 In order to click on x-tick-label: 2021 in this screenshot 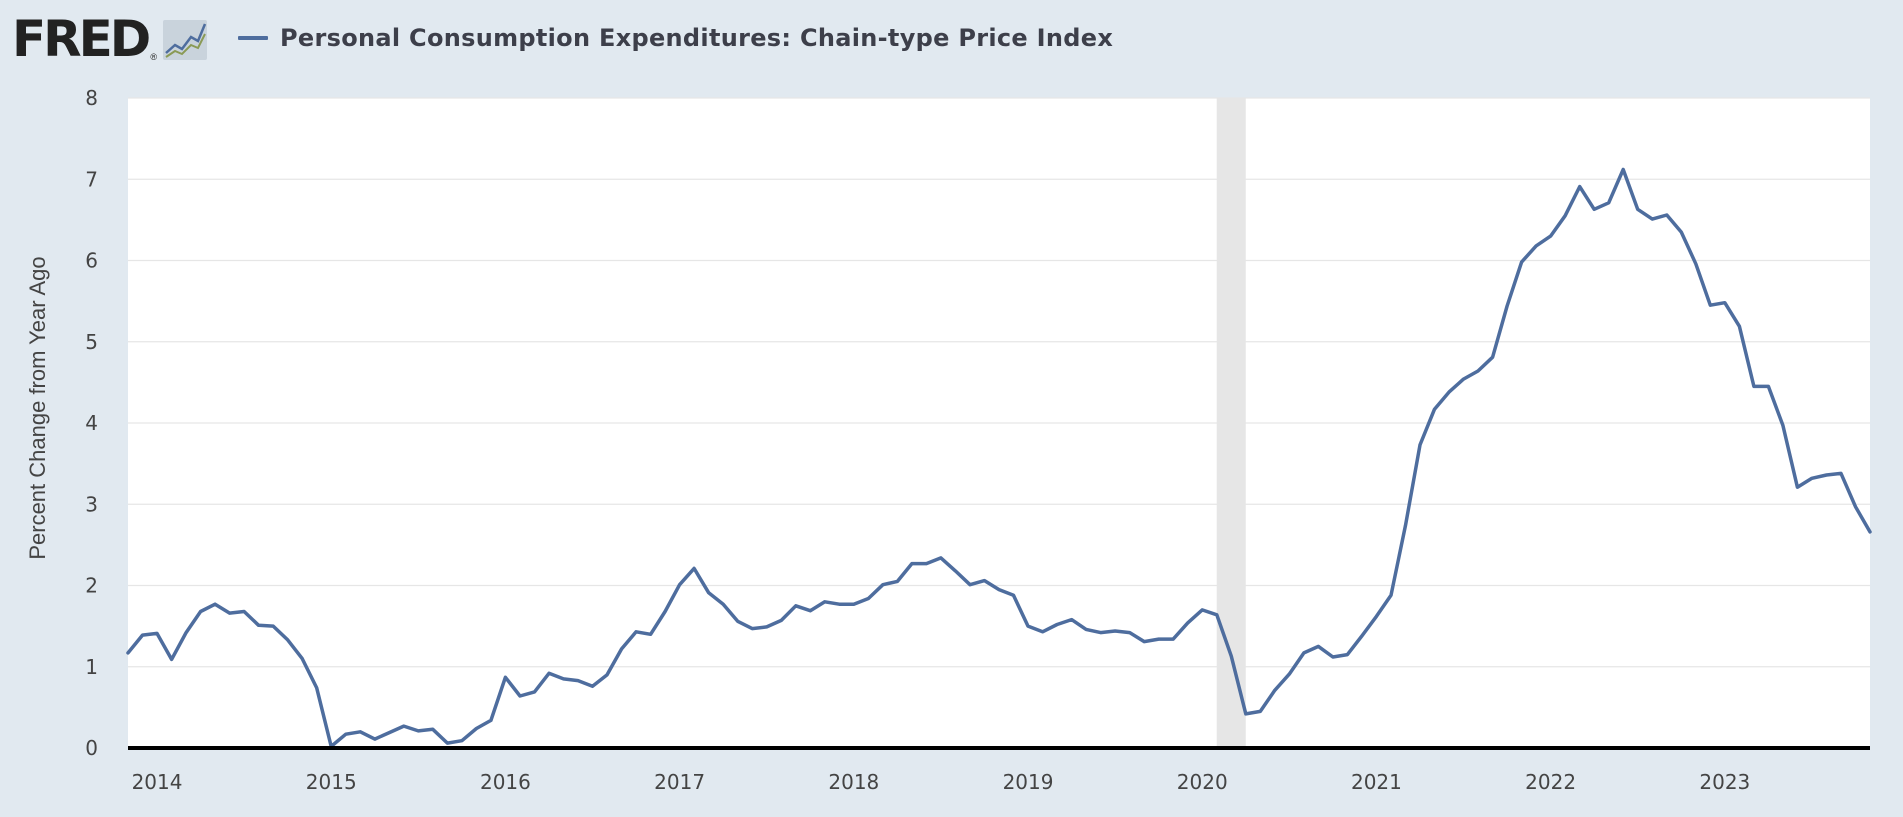, I will do `click(1376, 782)`.